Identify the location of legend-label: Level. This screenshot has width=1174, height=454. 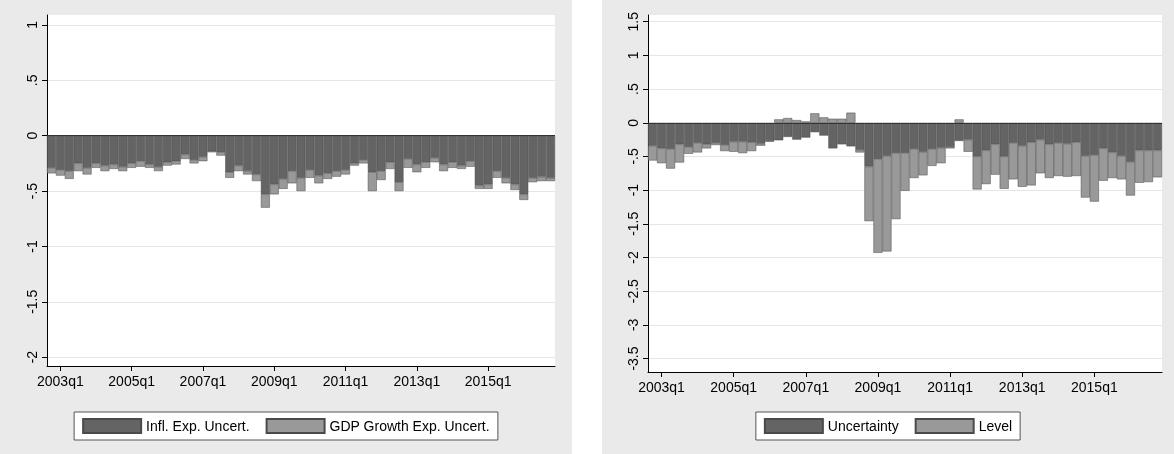
(995, 426).